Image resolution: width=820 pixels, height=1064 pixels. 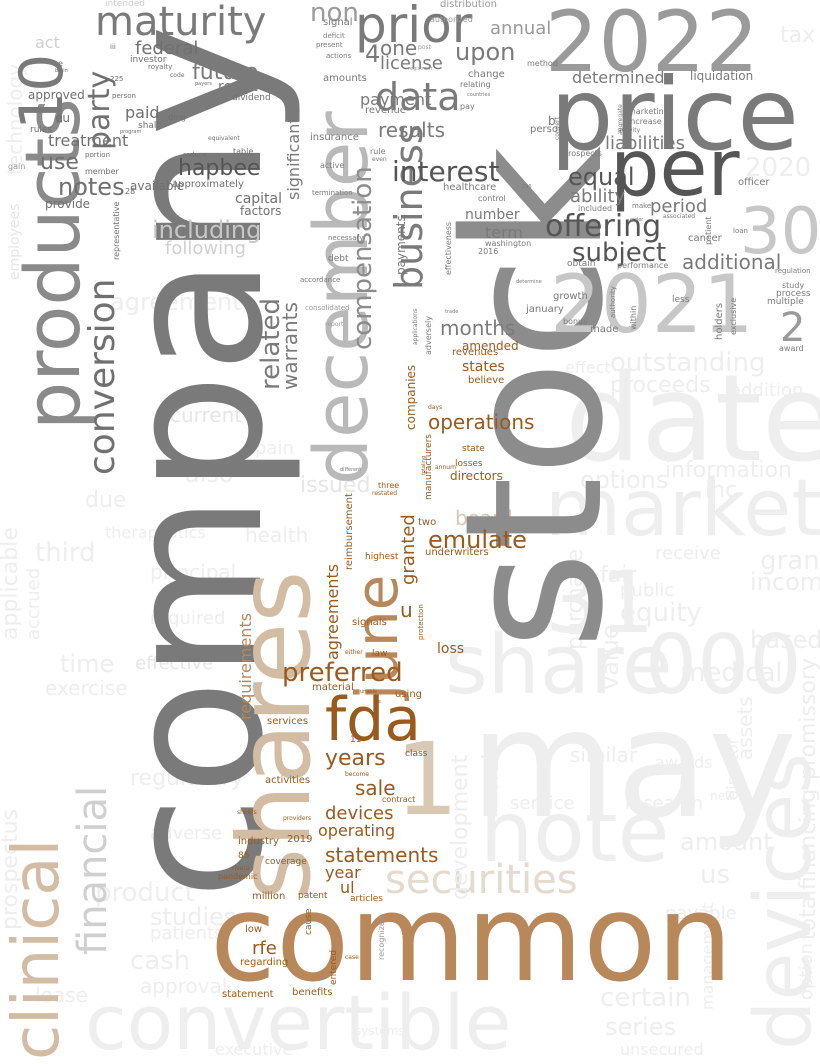 I want to click on cloud-word: articles, so click(x=366, y=899).